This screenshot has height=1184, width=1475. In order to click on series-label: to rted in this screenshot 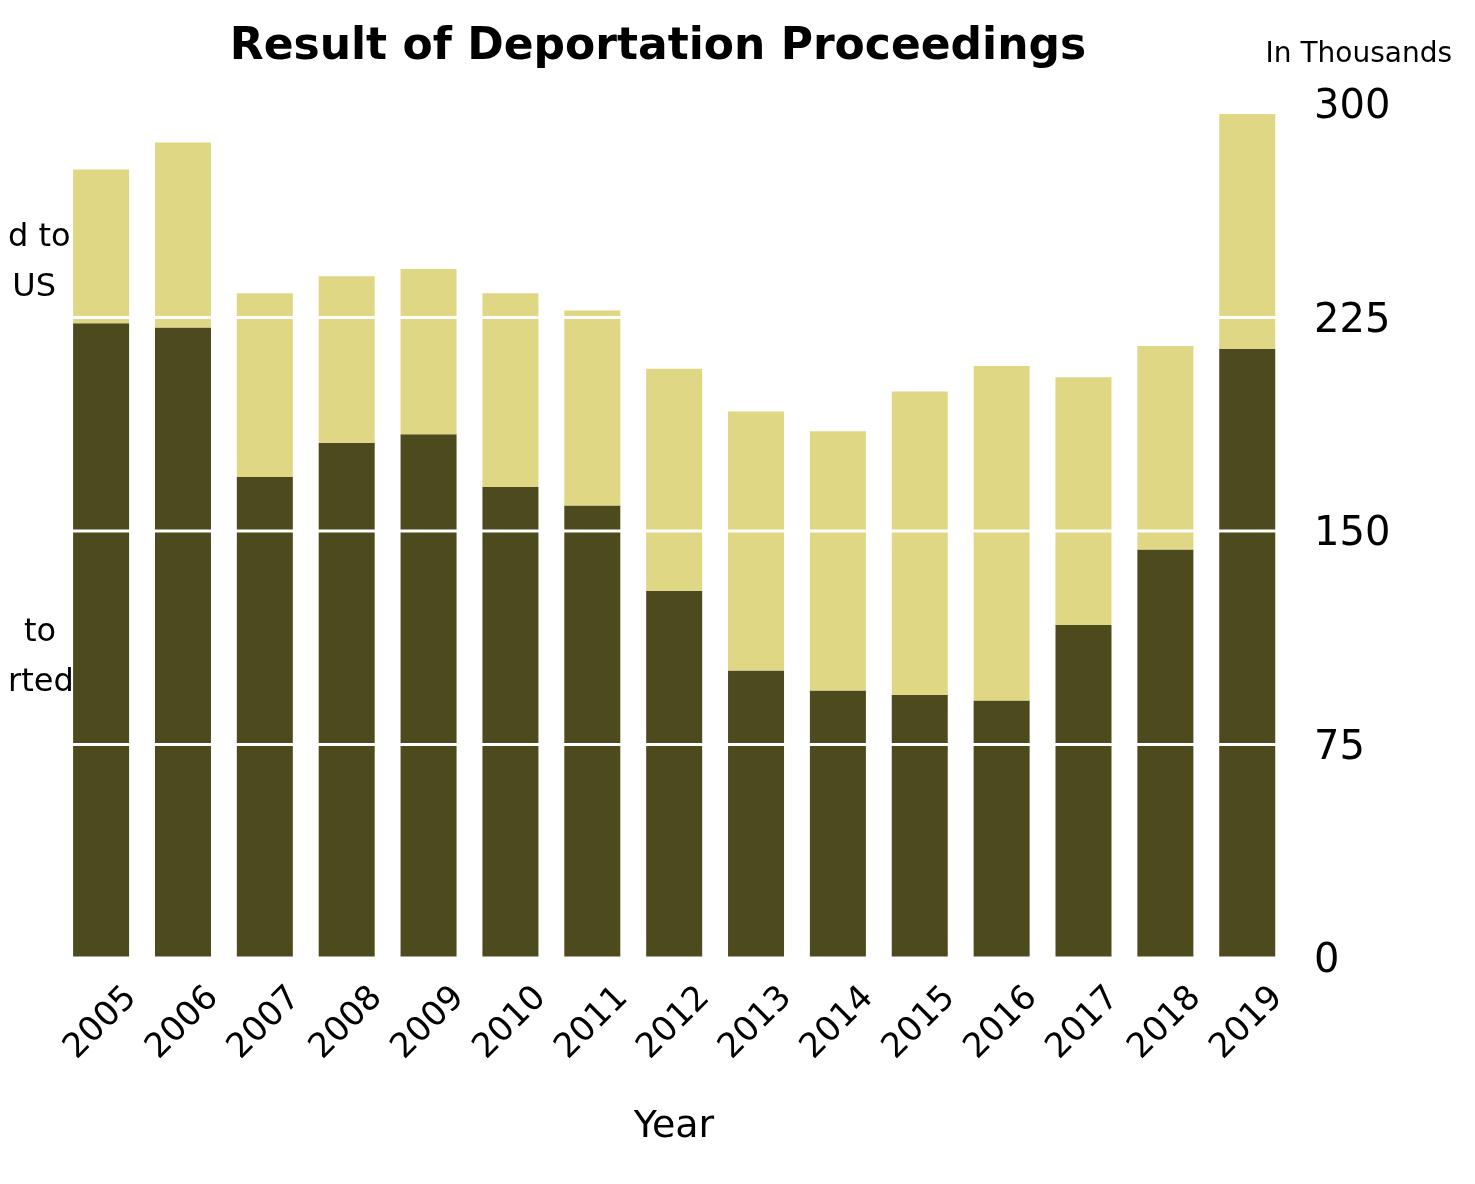, I will do `click(41, 655)`.